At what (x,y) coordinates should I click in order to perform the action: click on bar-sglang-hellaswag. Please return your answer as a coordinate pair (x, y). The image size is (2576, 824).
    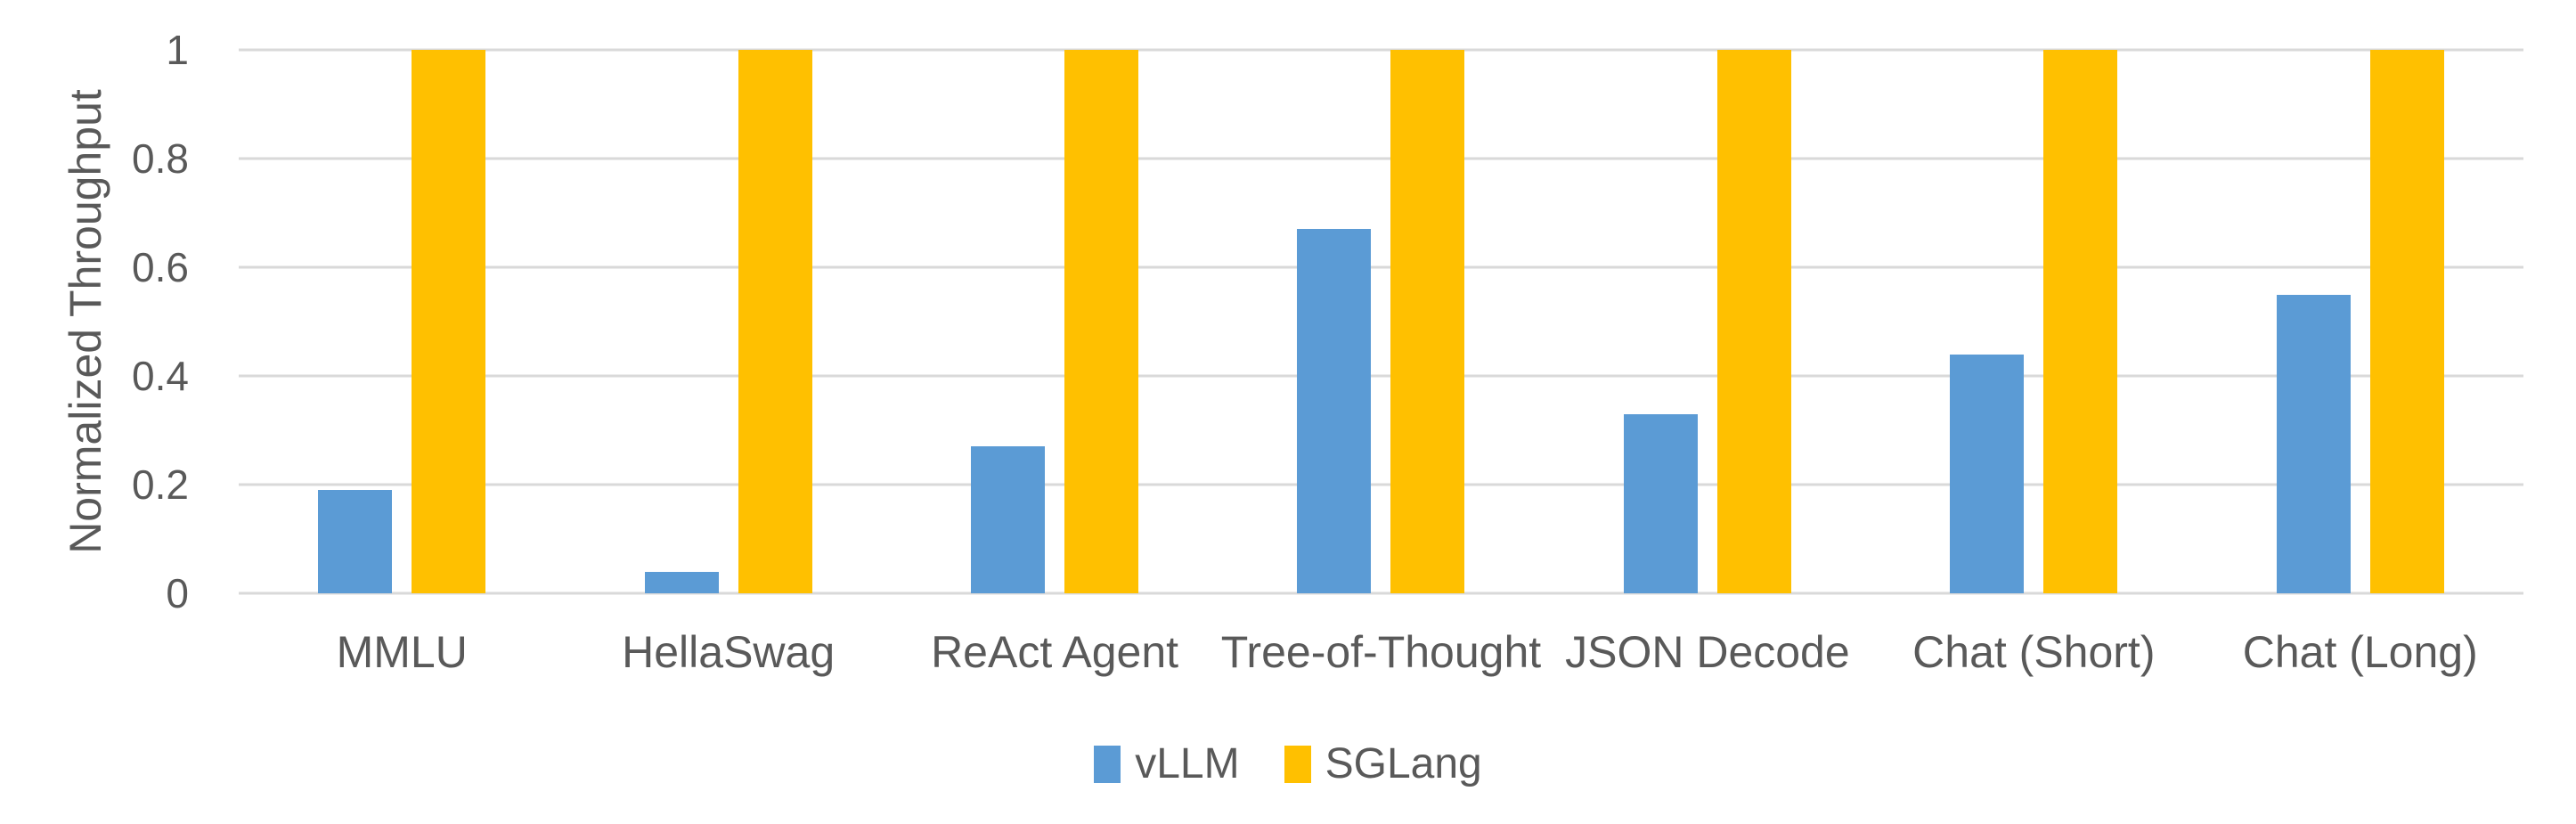
    Looking at the image, I should click on (775, 321).